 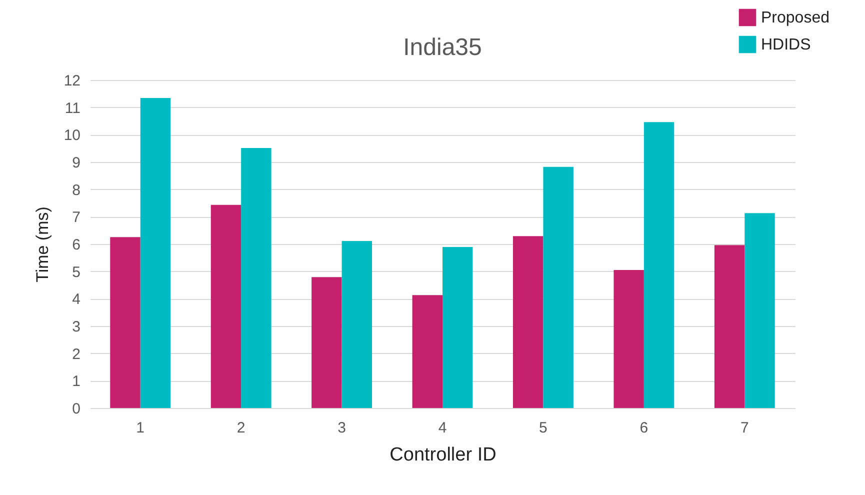 I want to click on y-tick-label: 9, so click(x=76, y=163).